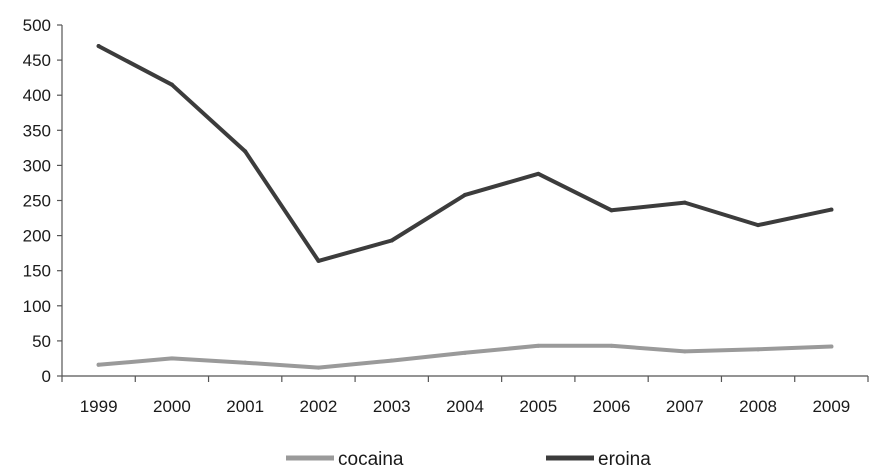 Image resolution: width=874 pixels, height=474 pixels. What do you see at coordinates (371, 459) in the screenshot?
I see `legend-label-cocaina: cocaina` at bounding box center [371, 459].